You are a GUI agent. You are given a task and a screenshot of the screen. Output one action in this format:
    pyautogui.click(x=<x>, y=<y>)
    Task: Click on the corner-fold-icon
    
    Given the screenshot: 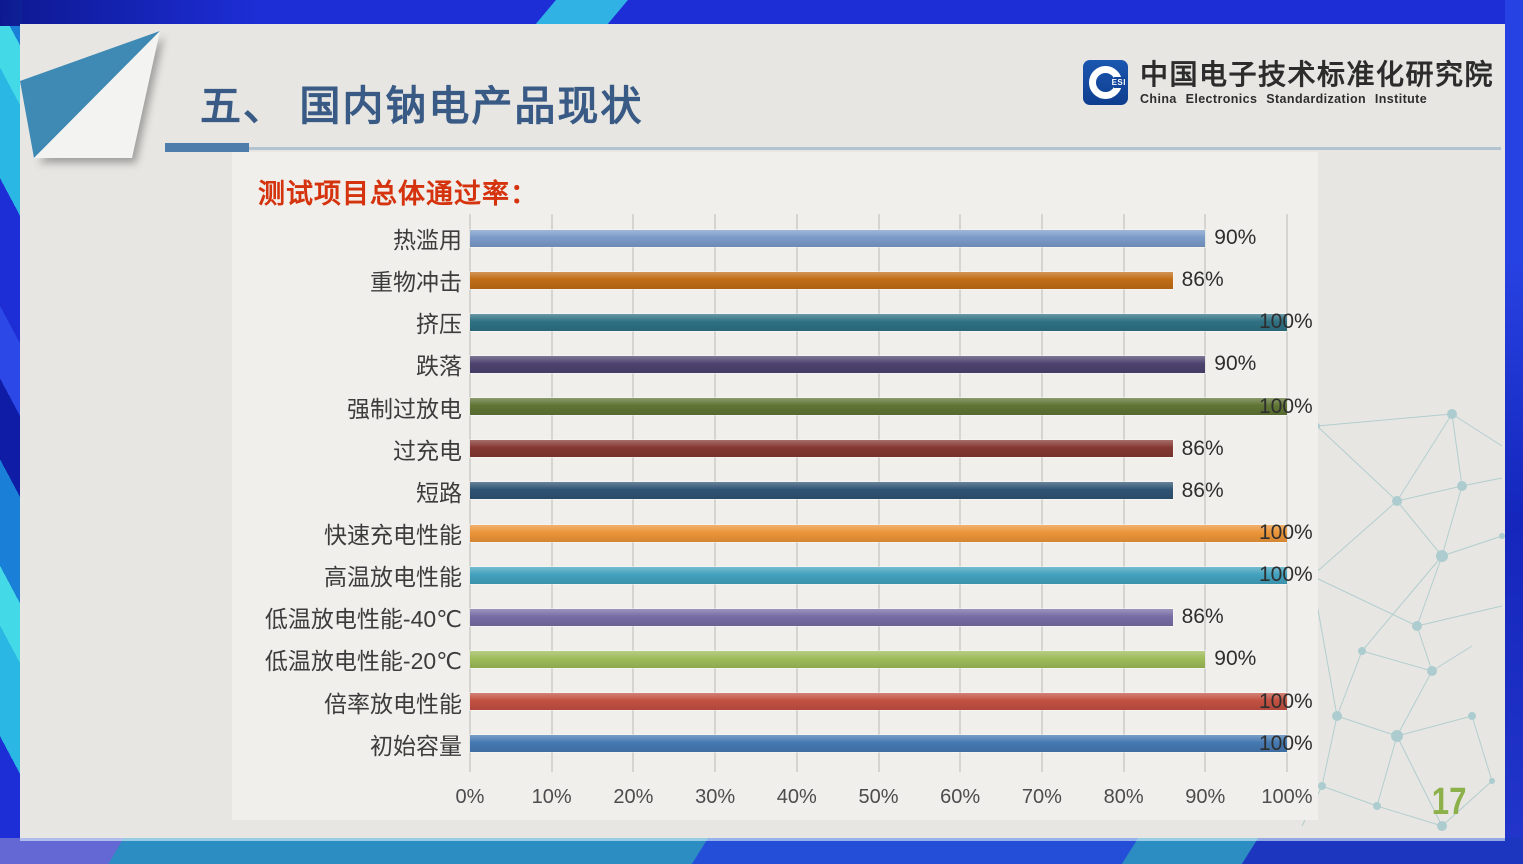 What is the action you would take?
    pyautogui.click(x=95, y=96)
    